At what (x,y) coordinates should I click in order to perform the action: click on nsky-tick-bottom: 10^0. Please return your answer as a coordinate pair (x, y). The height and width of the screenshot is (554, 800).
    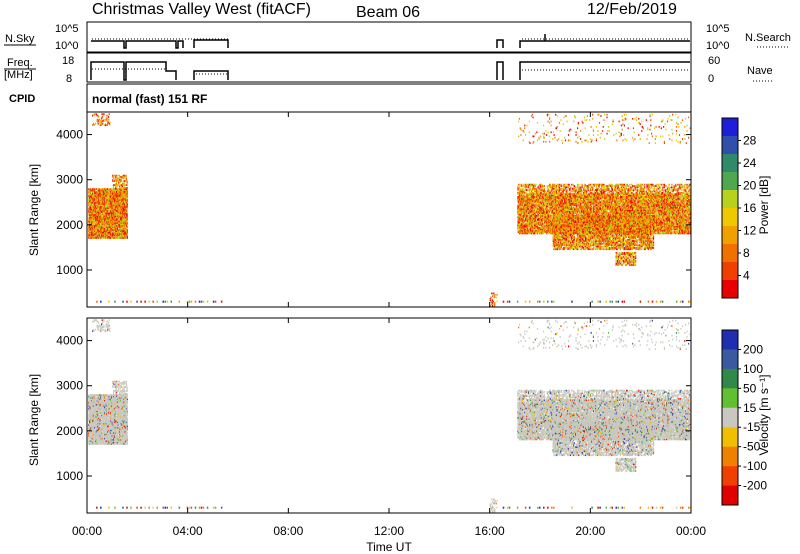
    Looking at the image, I should click on (67, 46).